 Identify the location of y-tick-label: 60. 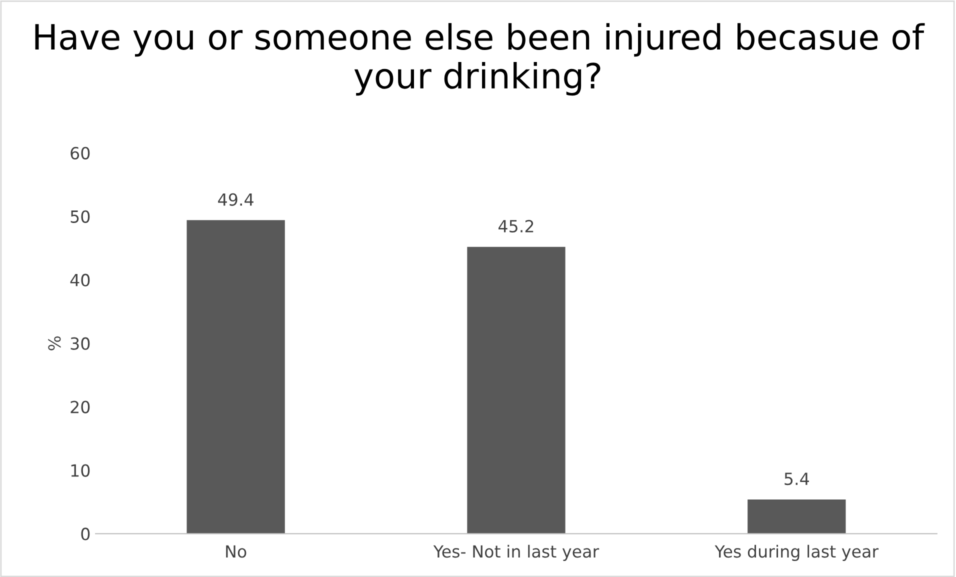
(80, 153).